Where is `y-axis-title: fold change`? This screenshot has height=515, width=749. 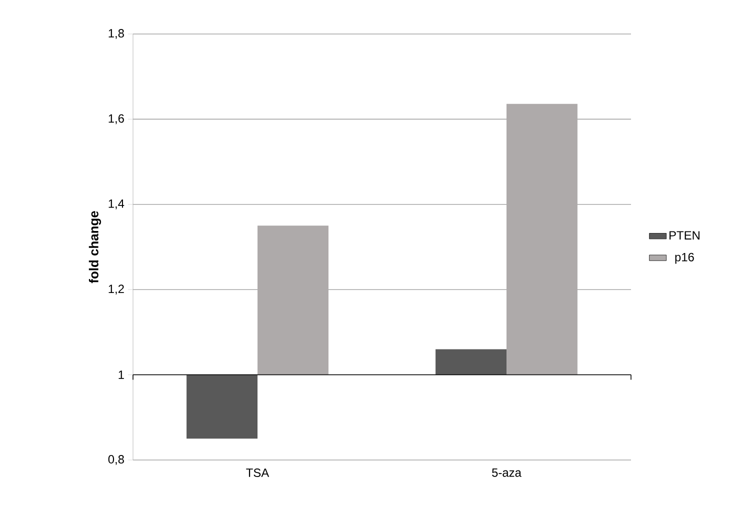
y-axis-title: fold change is located at coordinates (95, 247).